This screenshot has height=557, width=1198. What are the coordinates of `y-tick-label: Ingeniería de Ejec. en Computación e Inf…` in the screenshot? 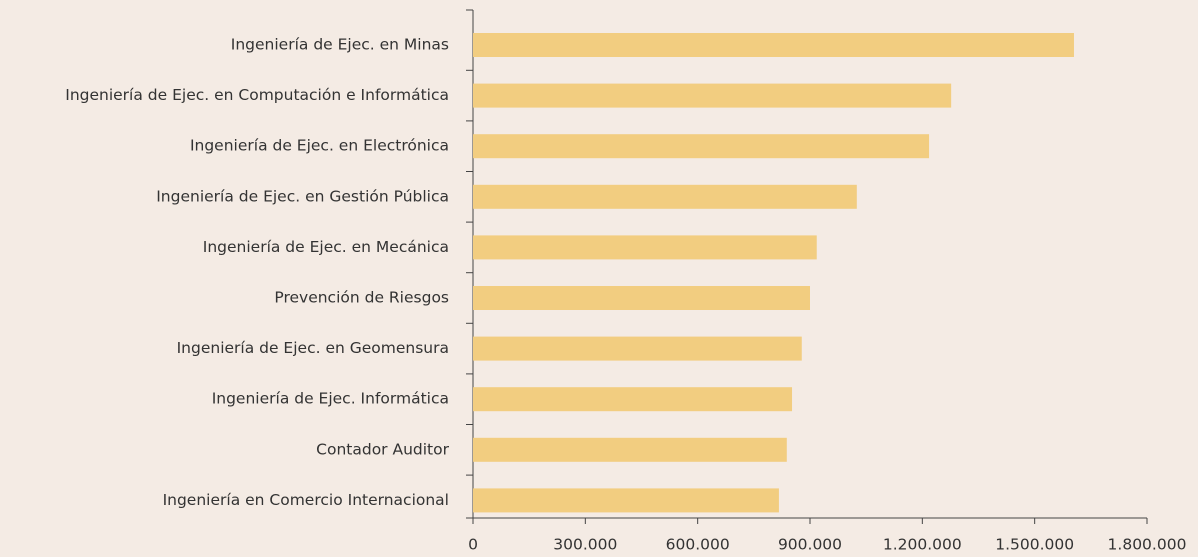 It's located at (257, 95).